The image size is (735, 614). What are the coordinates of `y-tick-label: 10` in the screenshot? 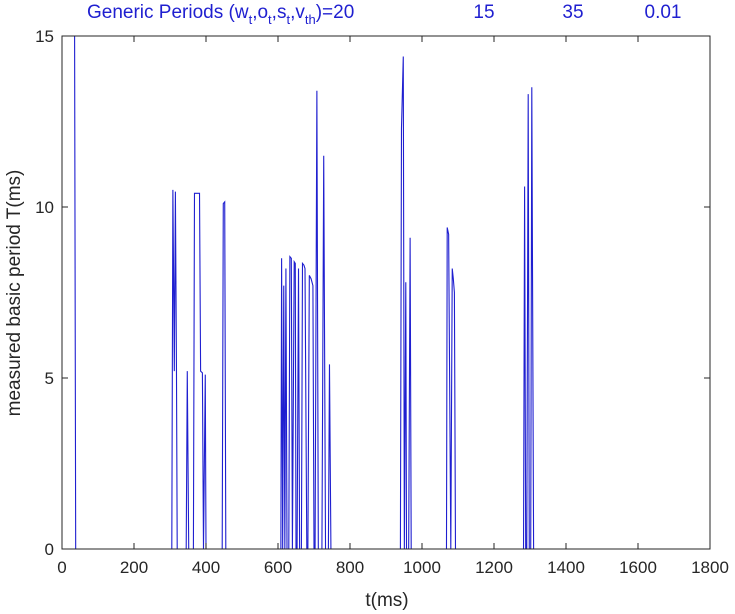 It's located at (44, 207).